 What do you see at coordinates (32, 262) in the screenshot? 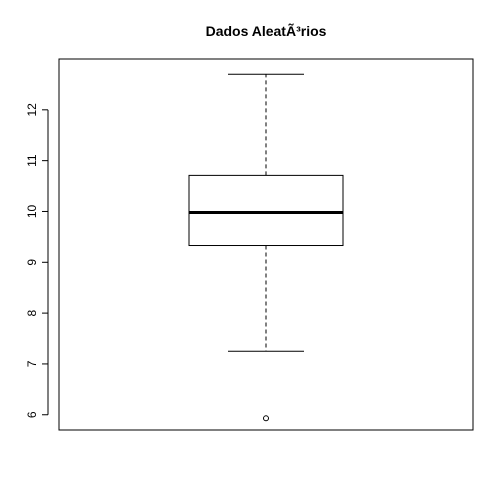
I see `y-tick-label: 9` at bounding box center [32, 262].